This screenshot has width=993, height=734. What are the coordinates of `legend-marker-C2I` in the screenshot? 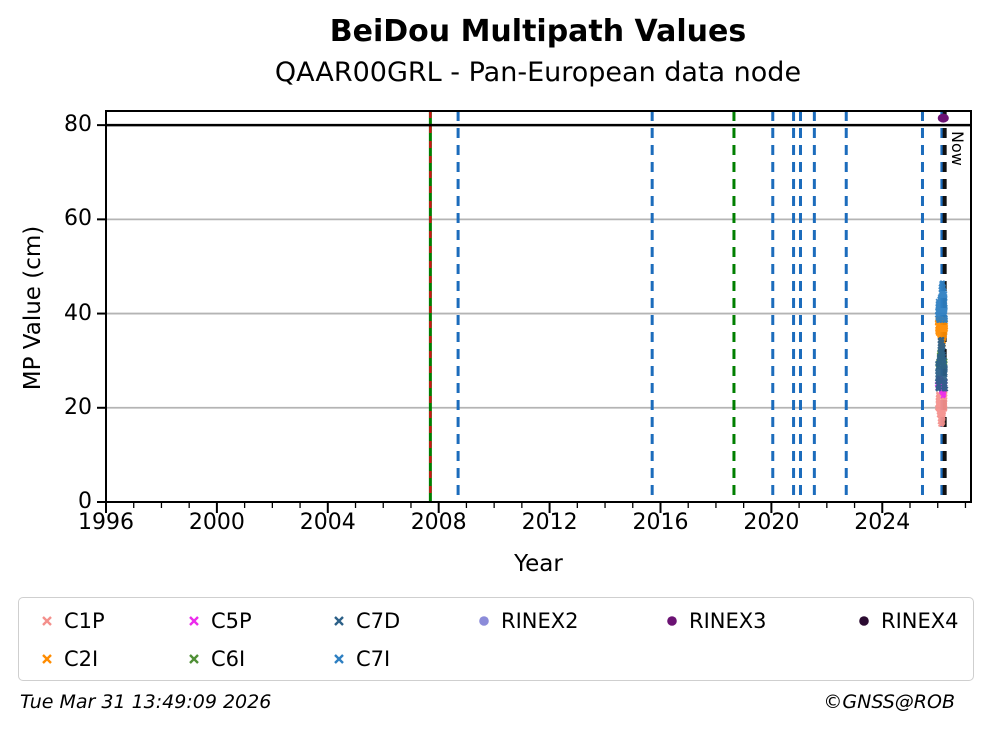 It's located at (47, 659).